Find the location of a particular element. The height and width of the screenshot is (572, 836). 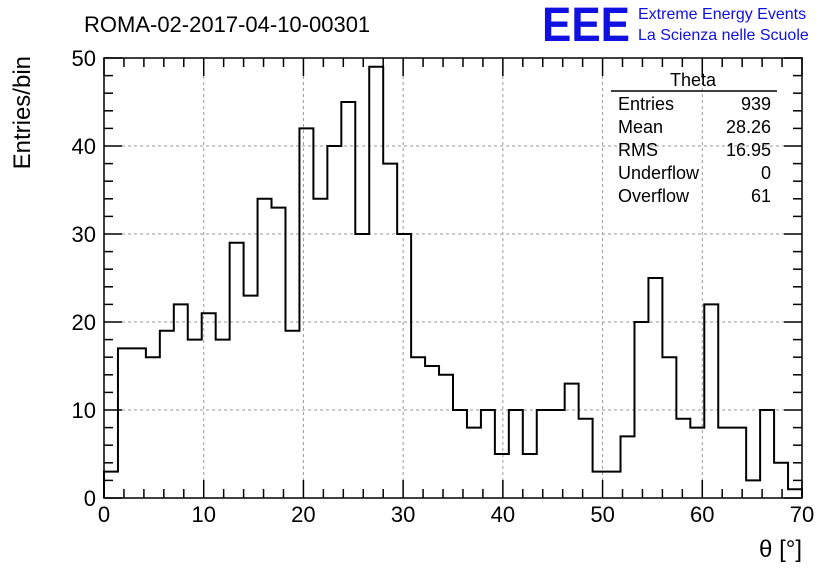

stats-value-rms: 16.95 is located at coordinates (748, 150).